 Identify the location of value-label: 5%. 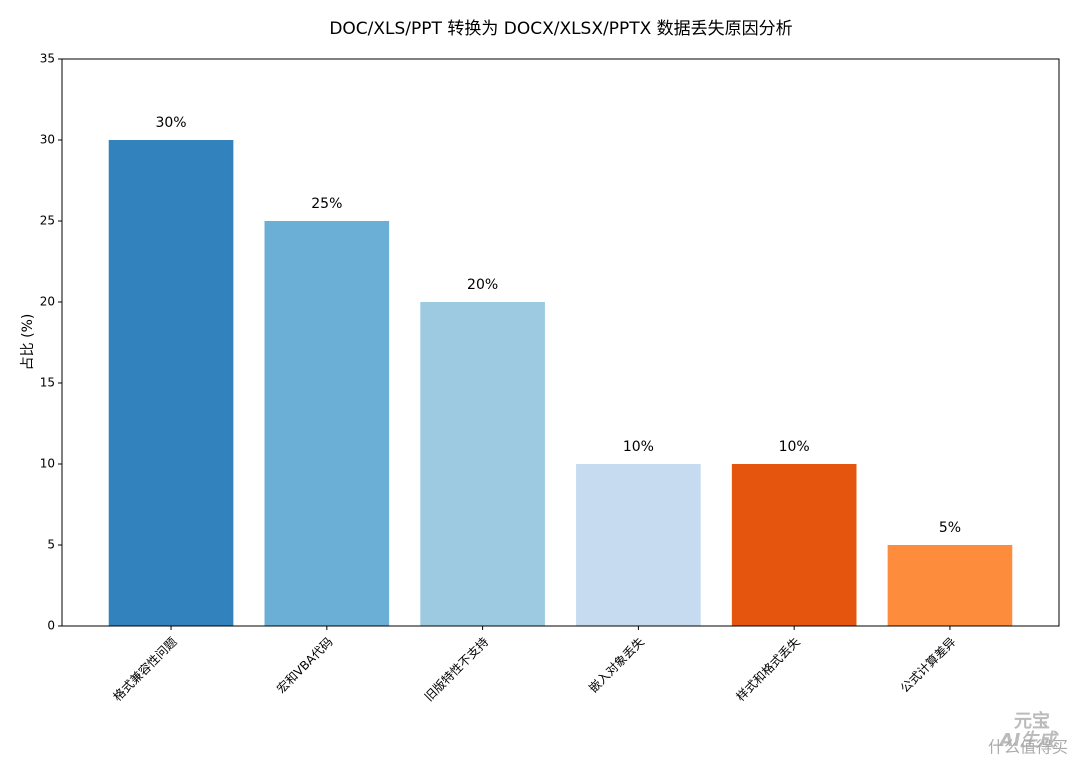
(950, 528).